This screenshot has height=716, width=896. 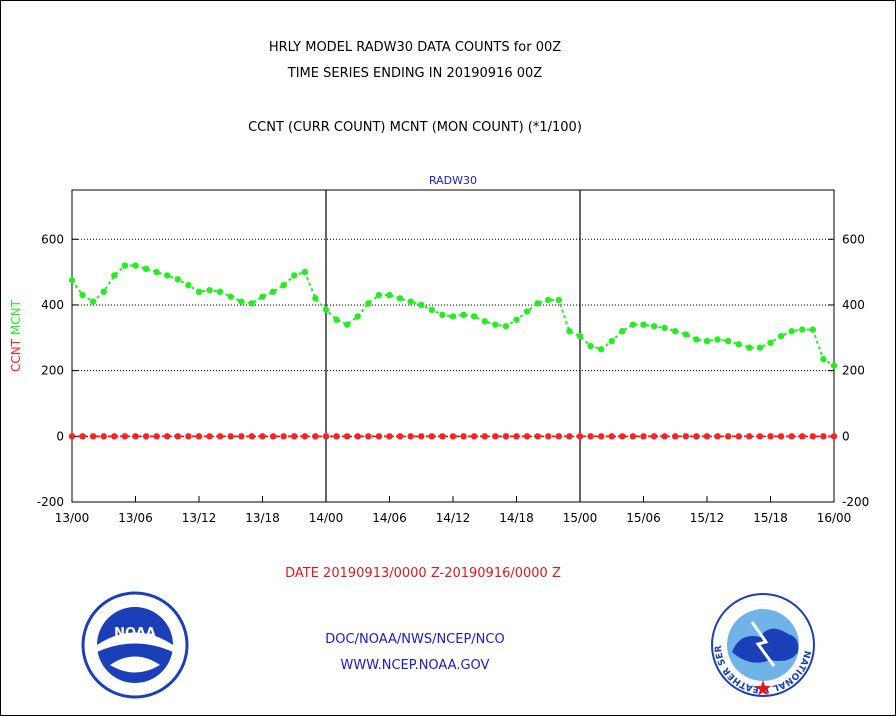 I want to click on date-range: DATE 20190913/0000 Z-20190916/0000 Z, so click(x=423, y=573).